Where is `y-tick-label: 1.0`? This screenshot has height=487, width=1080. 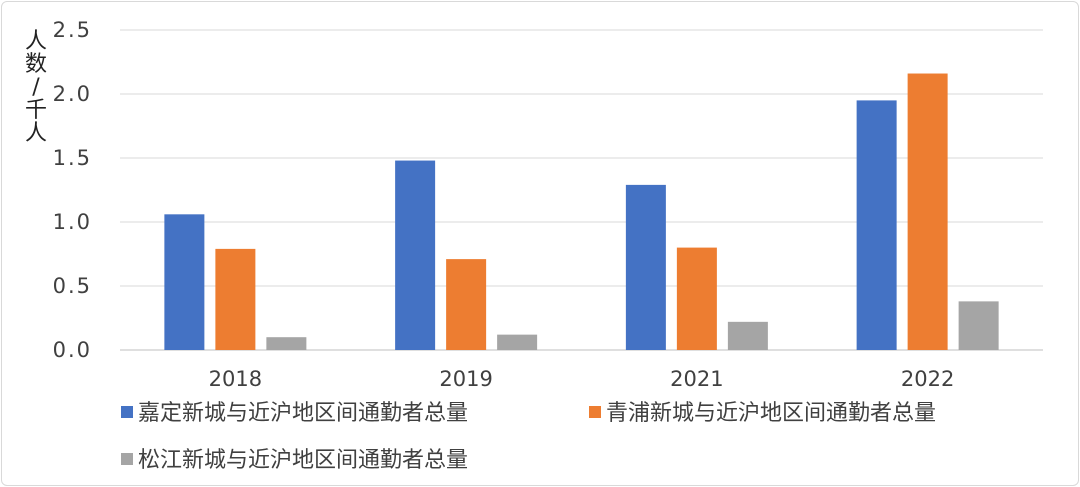
y-tick-label: 1.0 is located at coordinates (72, 222).